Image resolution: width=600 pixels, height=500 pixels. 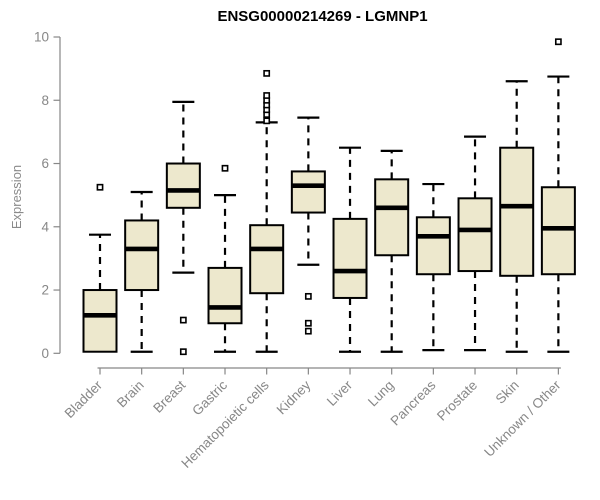 What do you see at coordinates (169, 396) in the screenshot?
I see `x-tick-label-breast: Breast` at bounding box center [169, 396].